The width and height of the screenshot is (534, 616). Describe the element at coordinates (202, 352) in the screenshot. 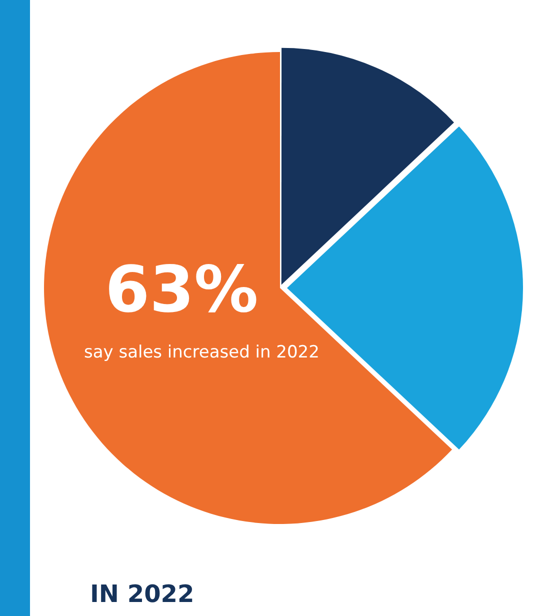

I see `text: say sales increased in 2022` at that location.